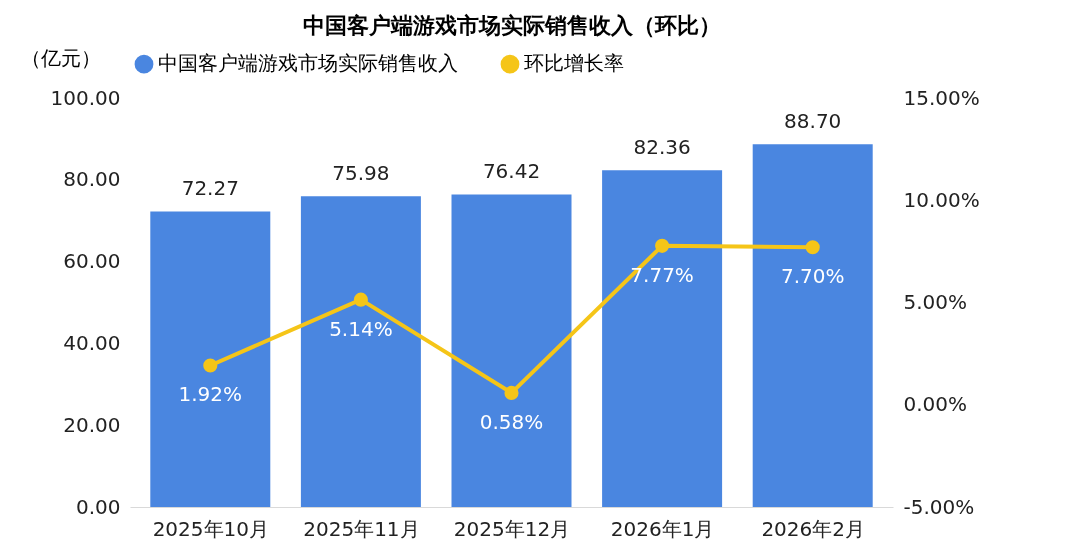  I want to click on y-axis-title: （亿元）, so click(60, 57).